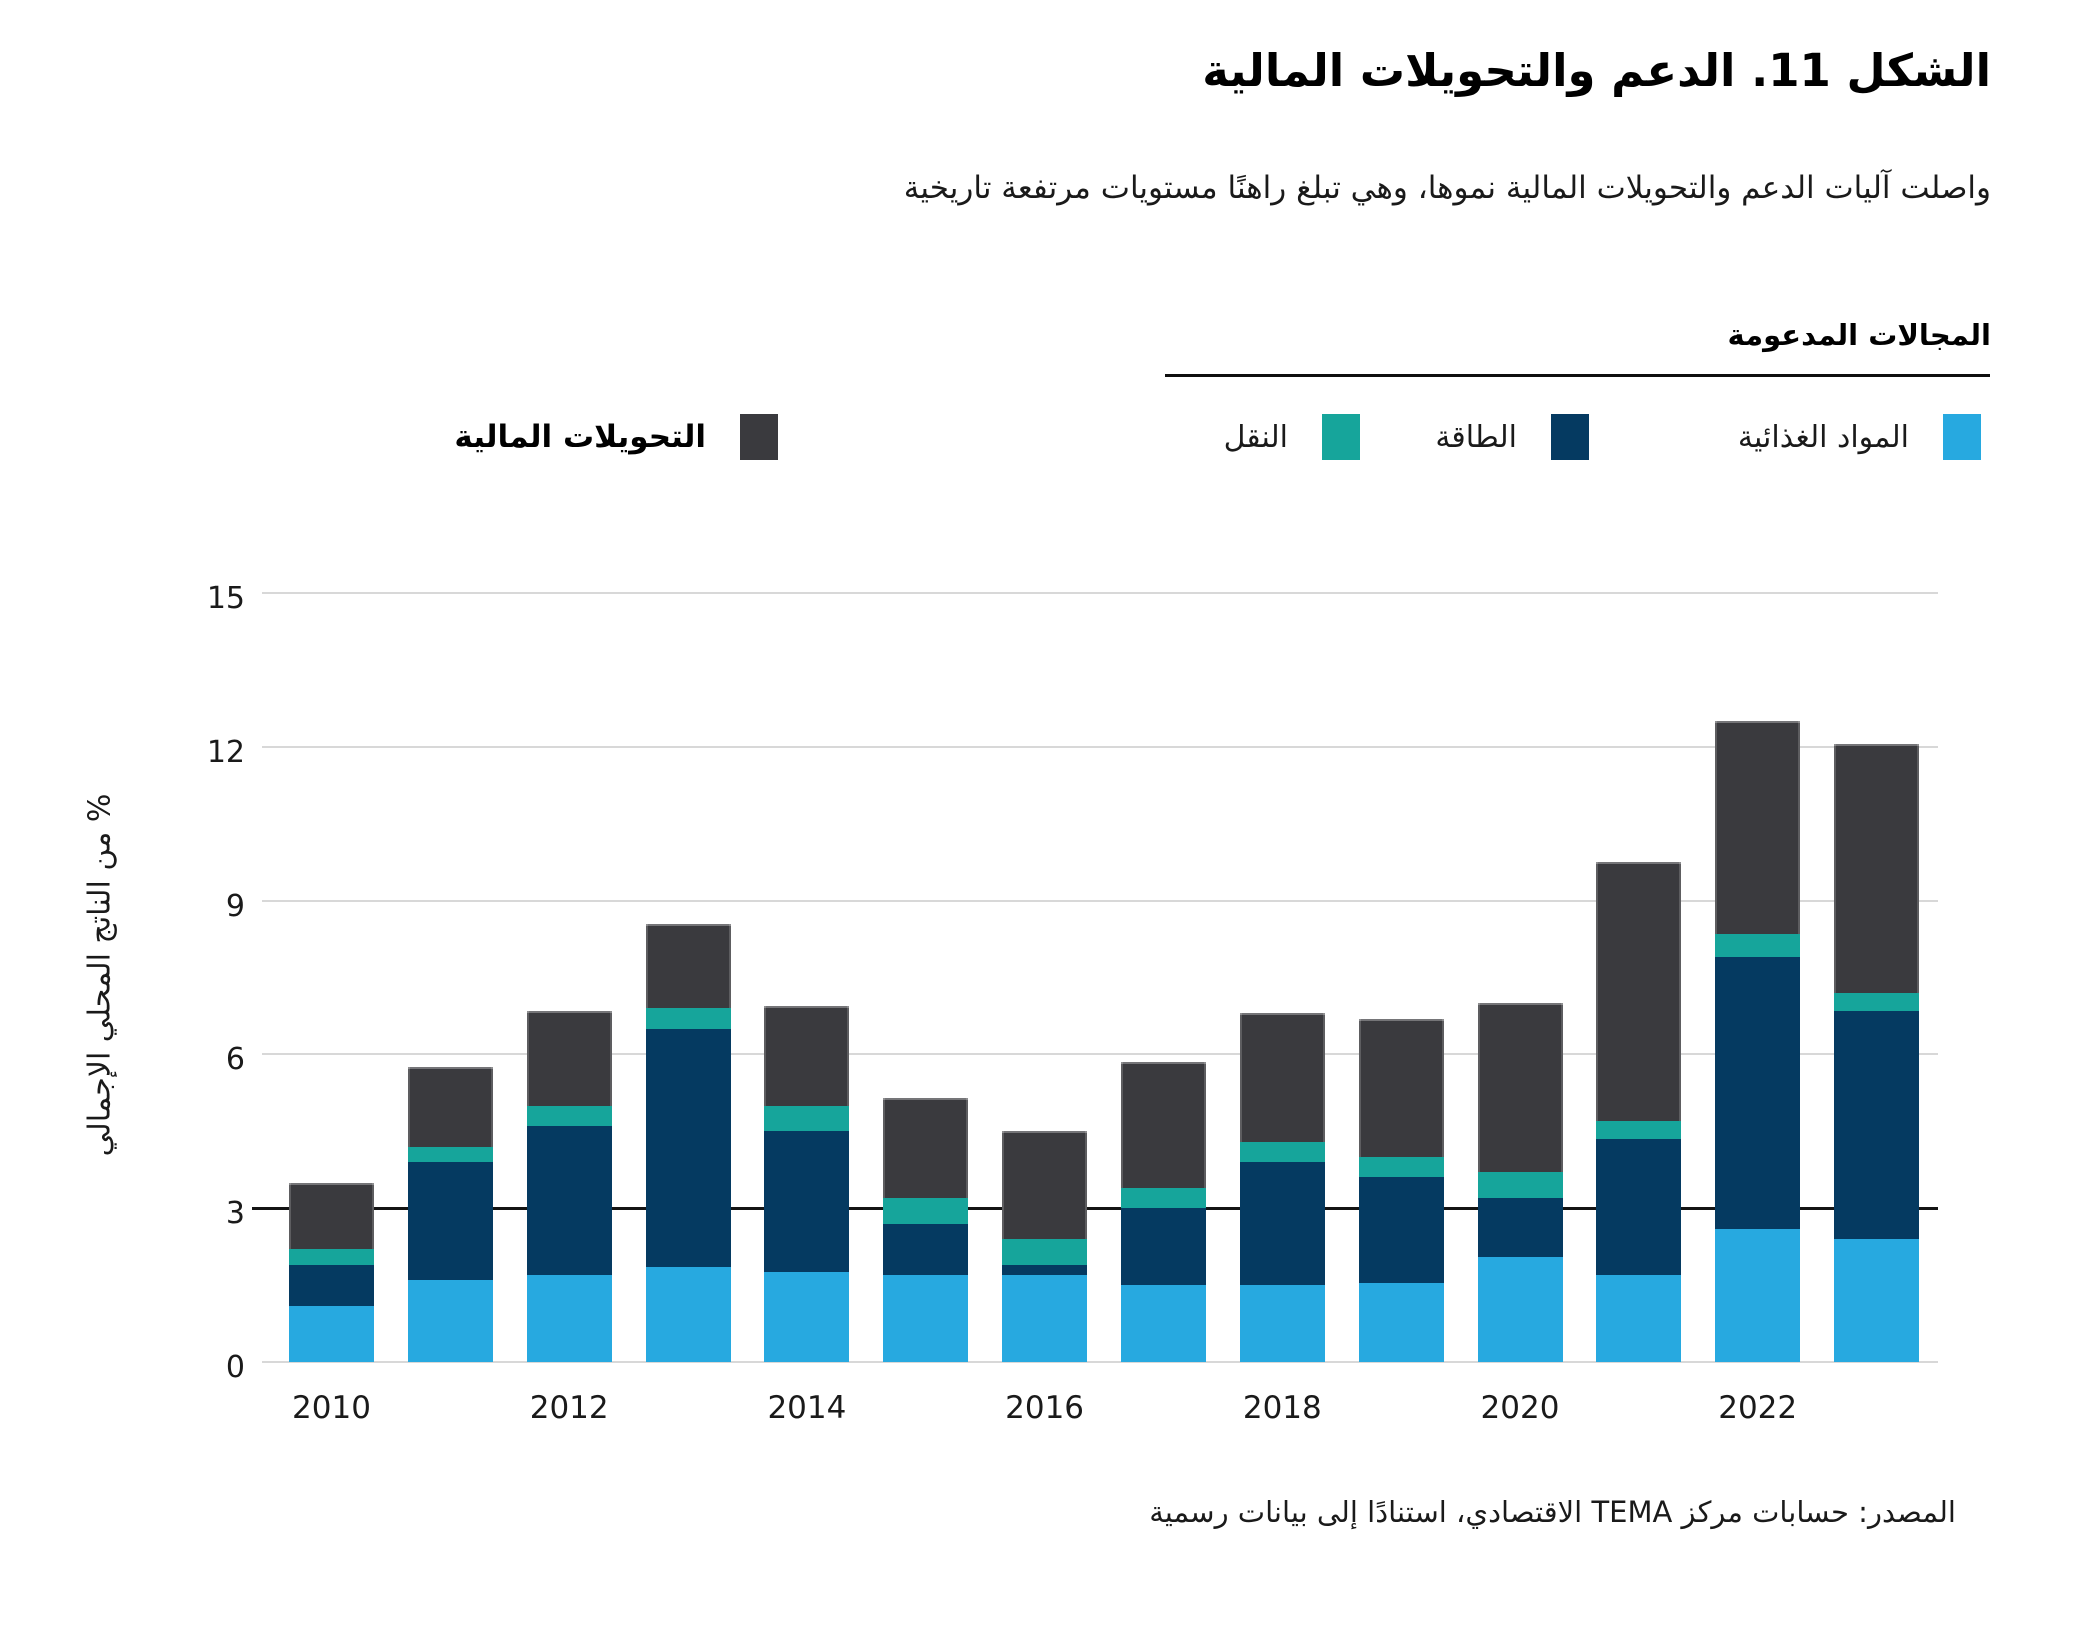 The height and width of the screenshot is (1638, 2084). I want to click on segment-energy-2013, so click(688, 1148).